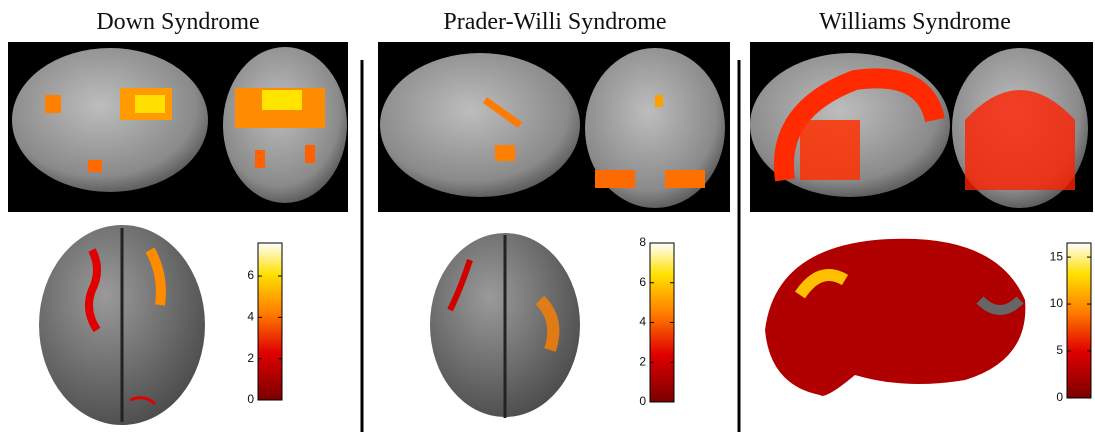 The width and height of the screenshot is (1095, 438). What do you see at coordinates (642, 242) in the screenshot?
I see `colorbar-tick-label: 8` at bounding box center [642, 242].